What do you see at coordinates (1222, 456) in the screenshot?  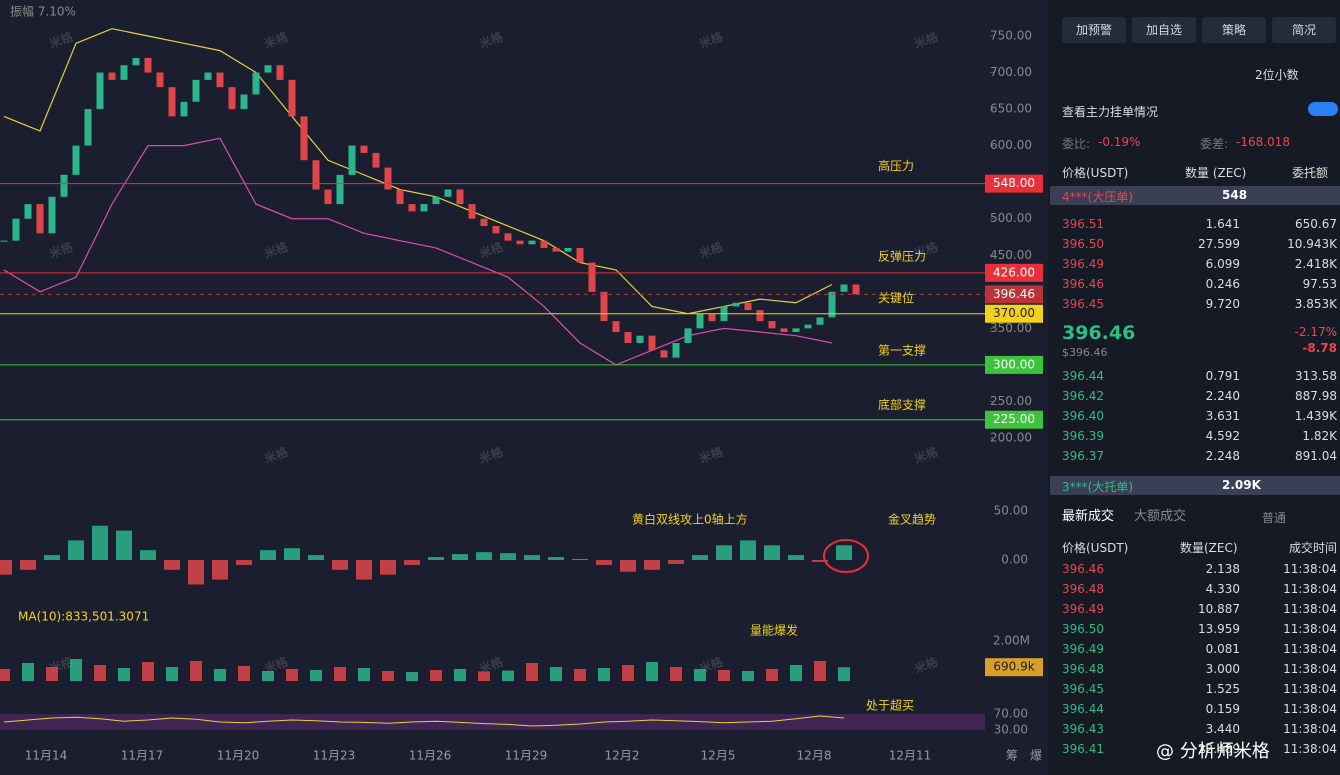 I see `book-cell: 2.248` at bounding box center [1222, 456].